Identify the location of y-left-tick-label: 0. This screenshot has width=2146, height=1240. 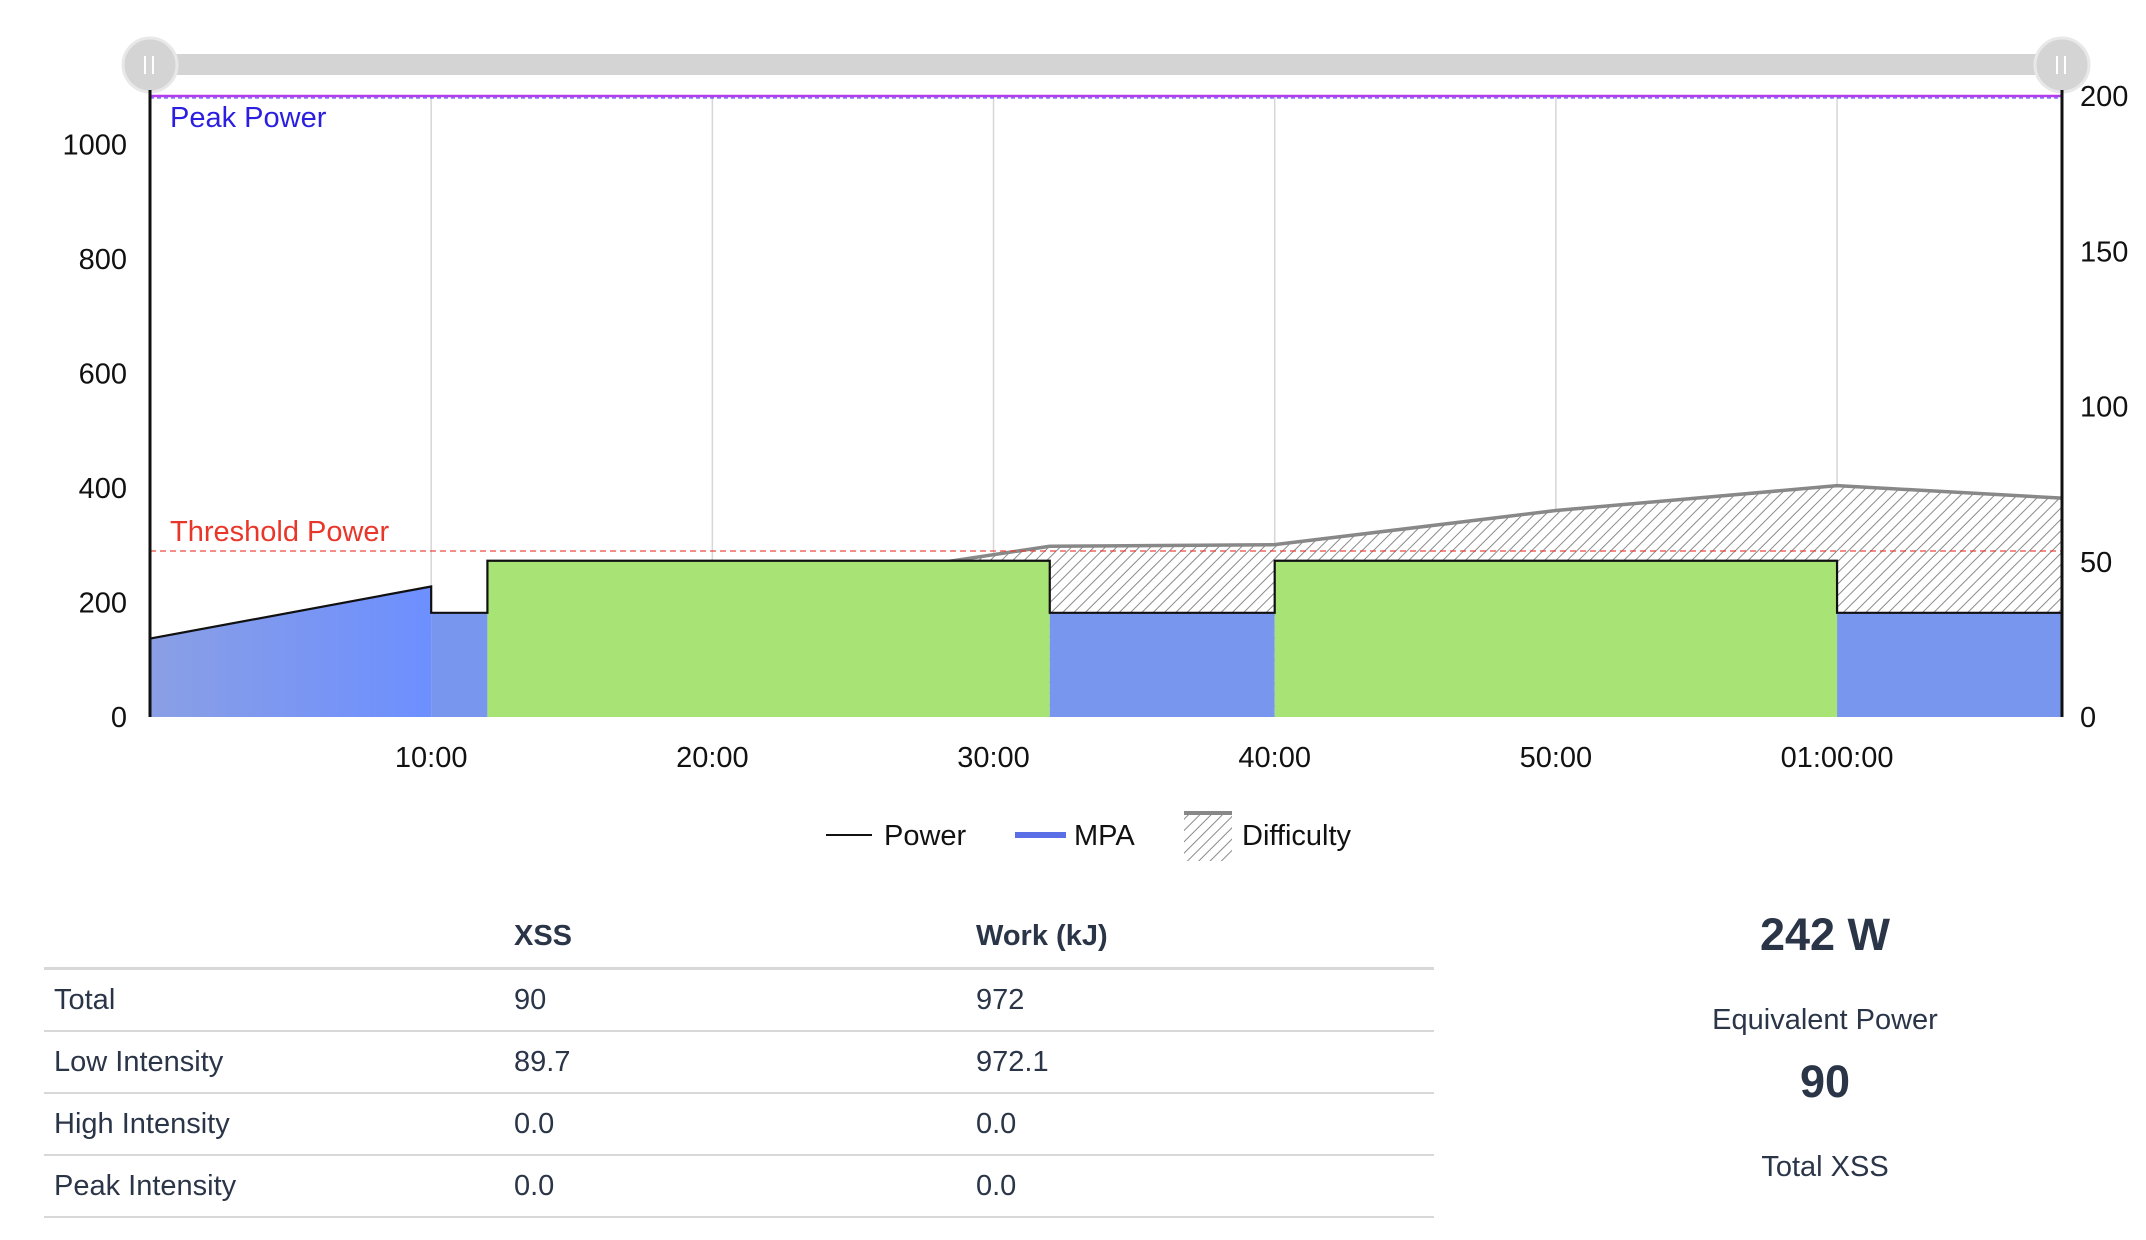
(119, 718).